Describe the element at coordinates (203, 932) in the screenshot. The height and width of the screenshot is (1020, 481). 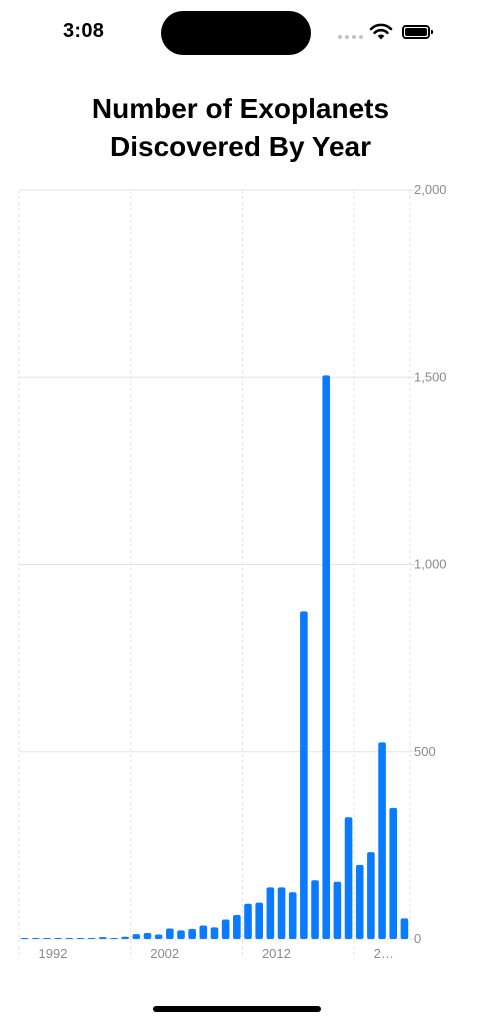
I see `bar-2005` at that location.